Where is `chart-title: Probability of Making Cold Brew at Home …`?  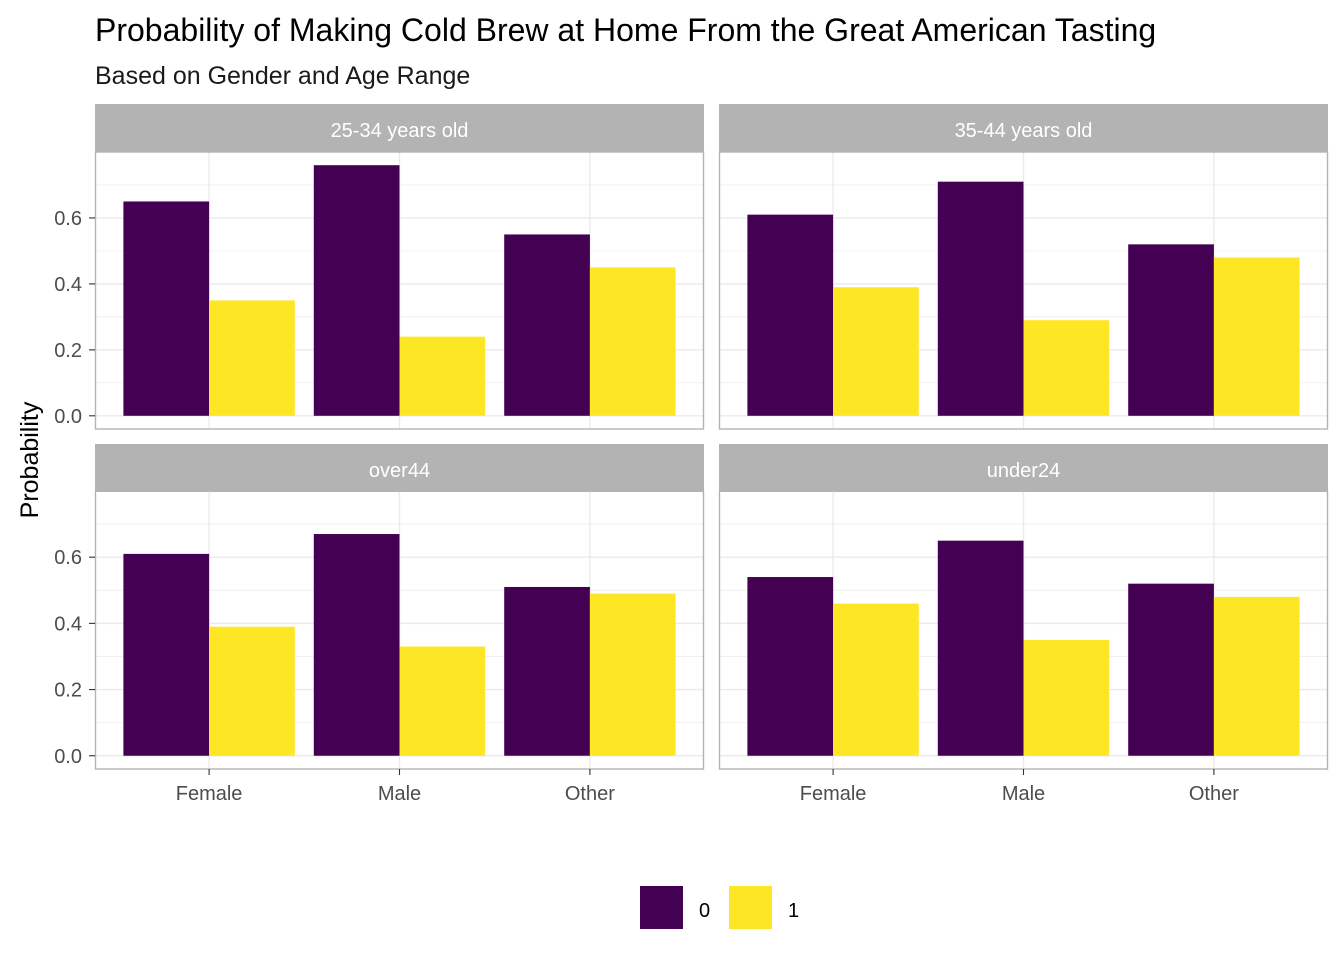
chart-title: Probability of Making Cold Brew at Home … is located at coordinates (625, 30).